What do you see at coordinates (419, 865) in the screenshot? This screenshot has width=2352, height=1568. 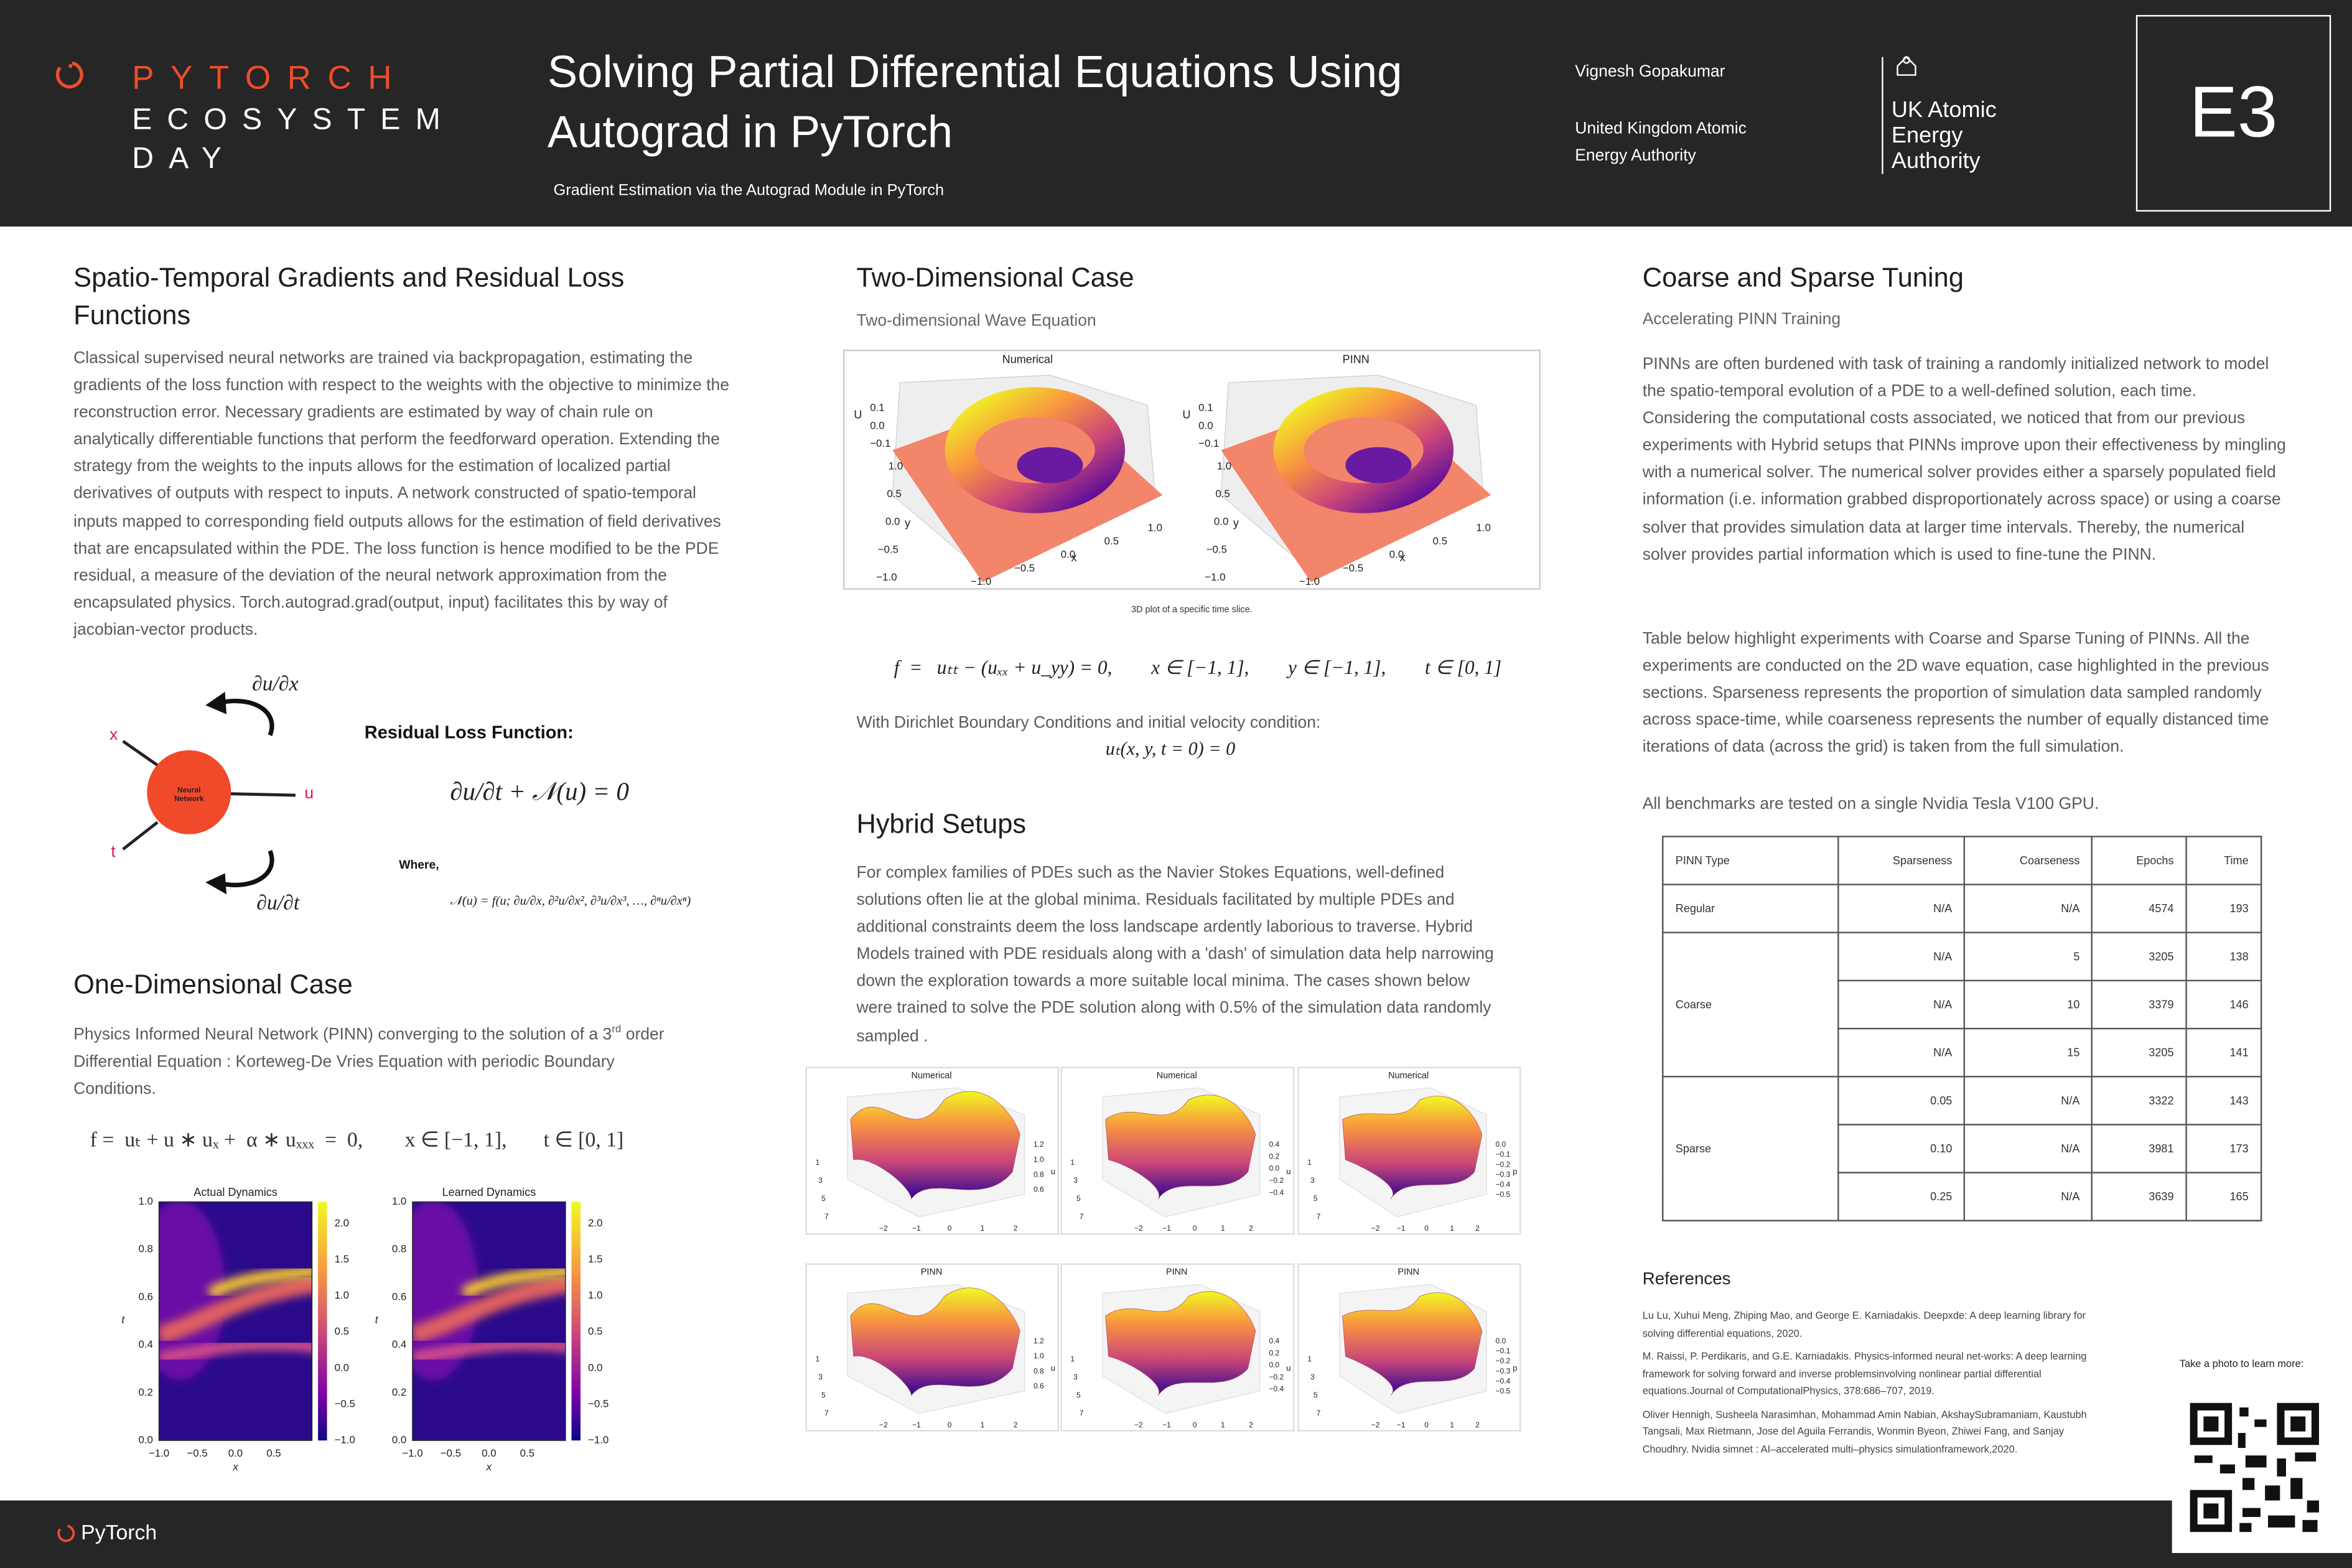 I see `where-label: Where,` at bounding box center [419, 865].